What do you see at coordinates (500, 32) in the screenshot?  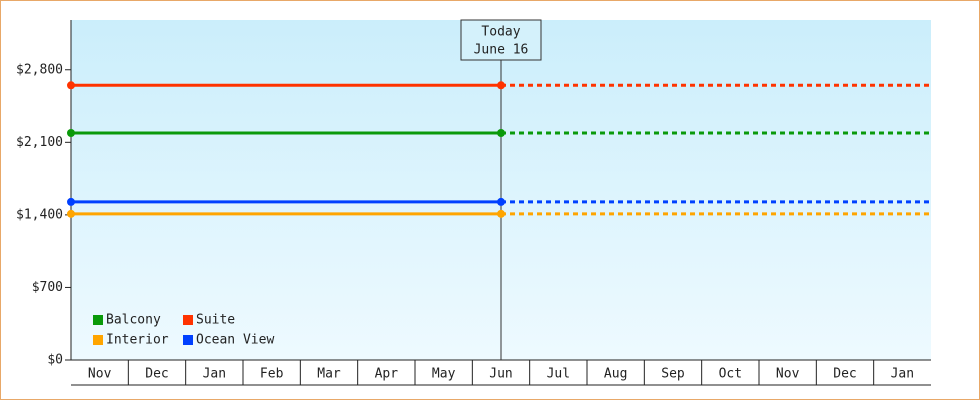 I see `today-label: Today` at bounding box center [500, 32].